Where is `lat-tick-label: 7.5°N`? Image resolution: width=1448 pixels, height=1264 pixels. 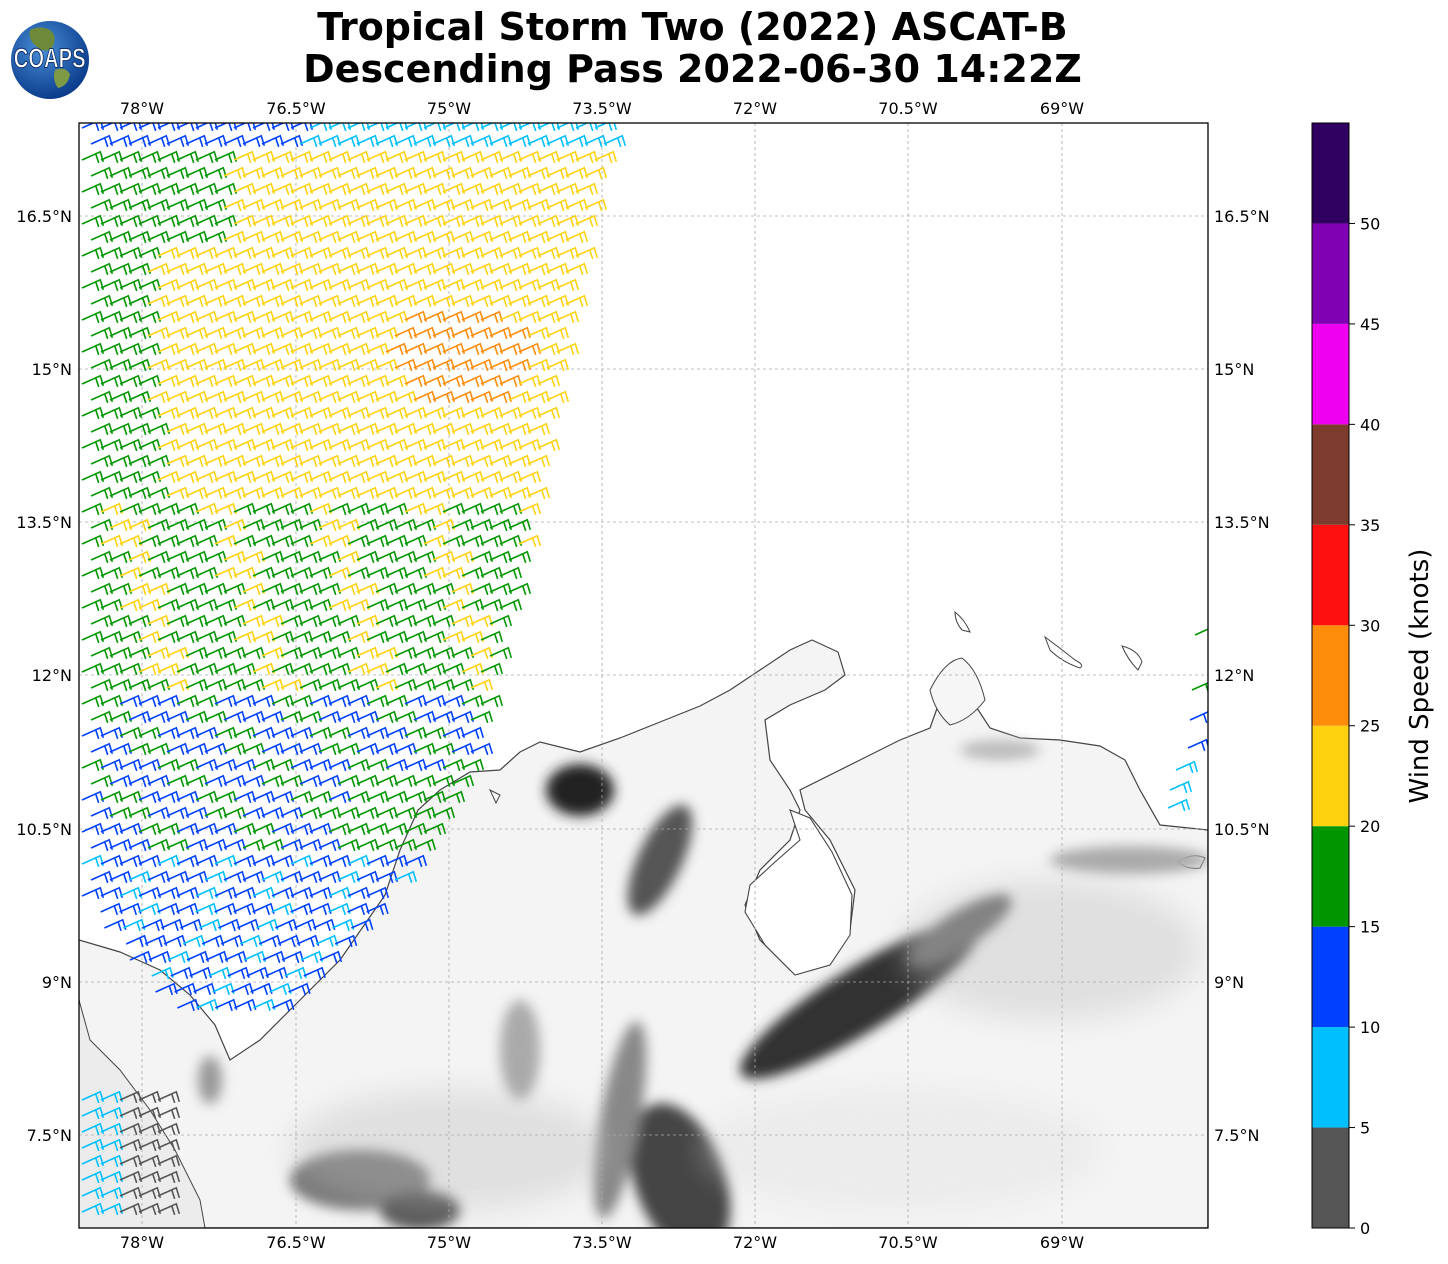
lat-tick-label: 7.5°N is located at coordinates (49, 1135).